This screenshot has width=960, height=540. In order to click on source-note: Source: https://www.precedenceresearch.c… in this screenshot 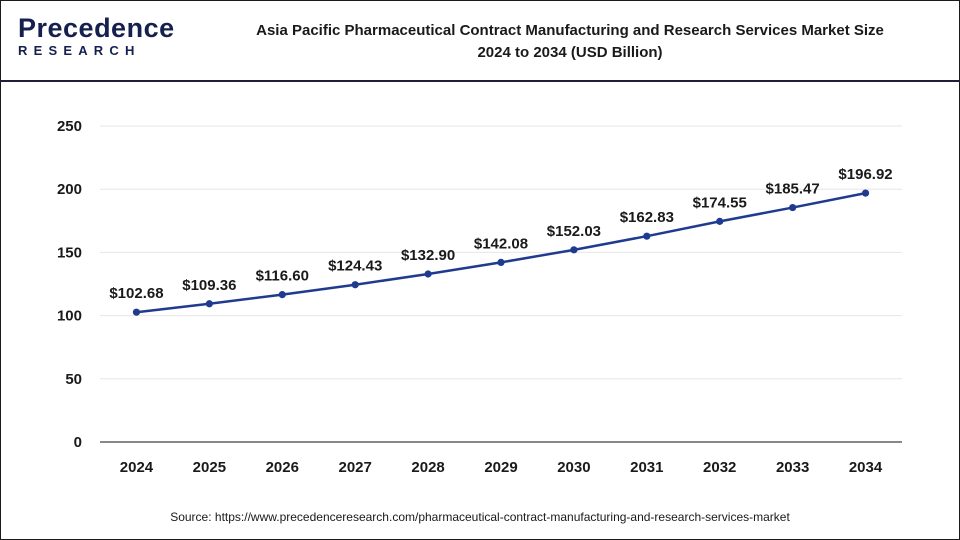, I will do `click(480, 517)`.